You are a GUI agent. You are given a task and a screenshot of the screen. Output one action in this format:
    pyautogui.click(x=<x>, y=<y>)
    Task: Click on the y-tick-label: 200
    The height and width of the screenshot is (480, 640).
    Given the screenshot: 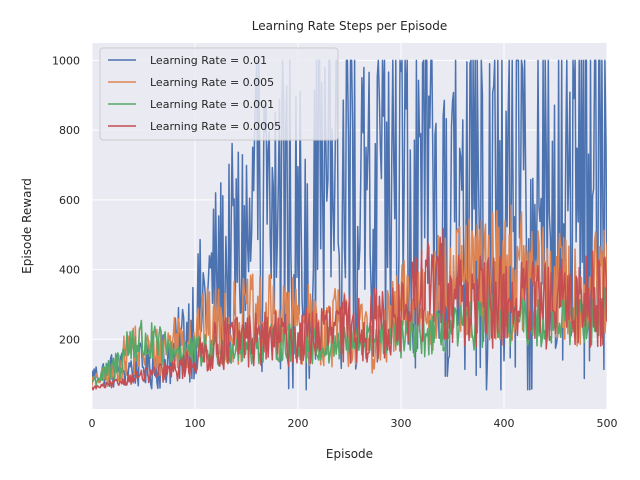 What is the action you would take?
    pyautogui.click(x=69, y=339)
    